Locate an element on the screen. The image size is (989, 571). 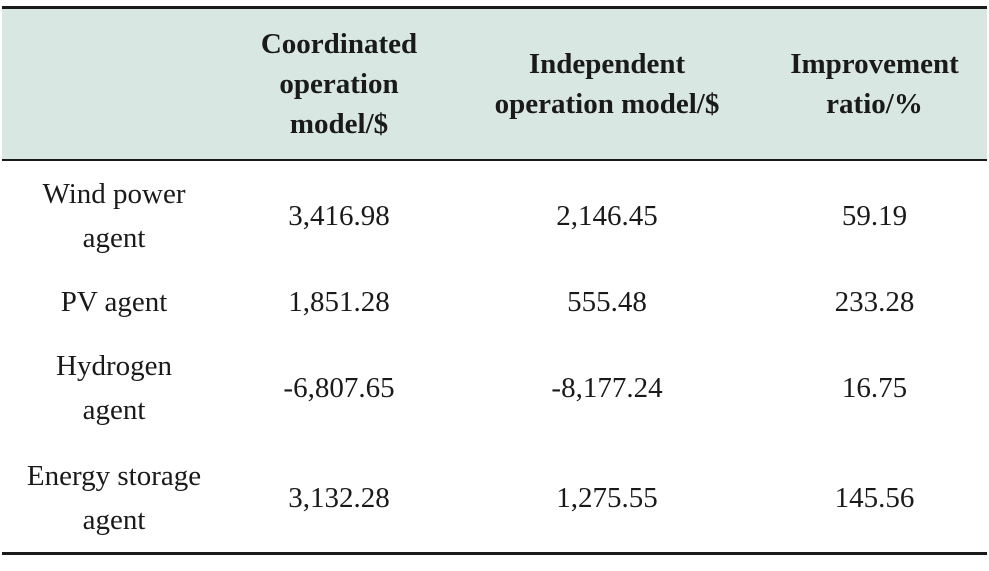
independent-value: -8,177.24 is located at coordinates (607, 387).